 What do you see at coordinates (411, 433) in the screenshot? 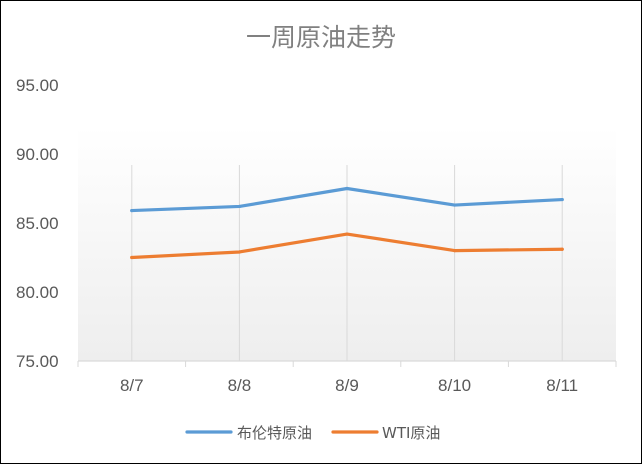
I see `legend-label-1: WTI原油` at bounding box center [411, 433].